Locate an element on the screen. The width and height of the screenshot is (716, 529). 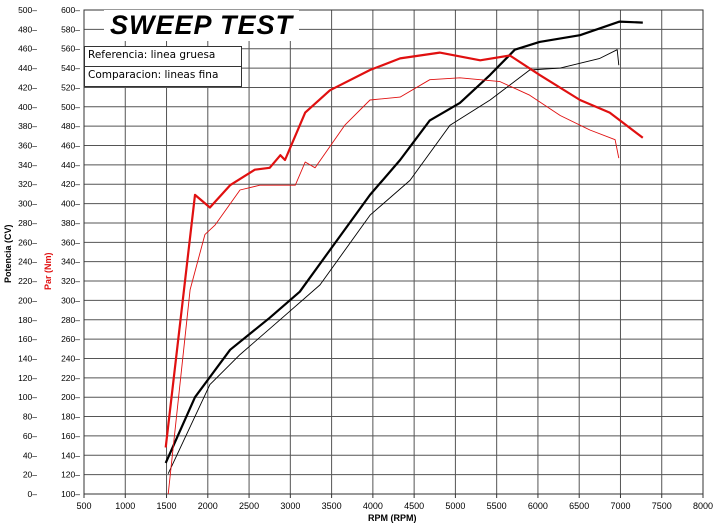
torque-tick-label: 400– is located at coordinates (70, 204).